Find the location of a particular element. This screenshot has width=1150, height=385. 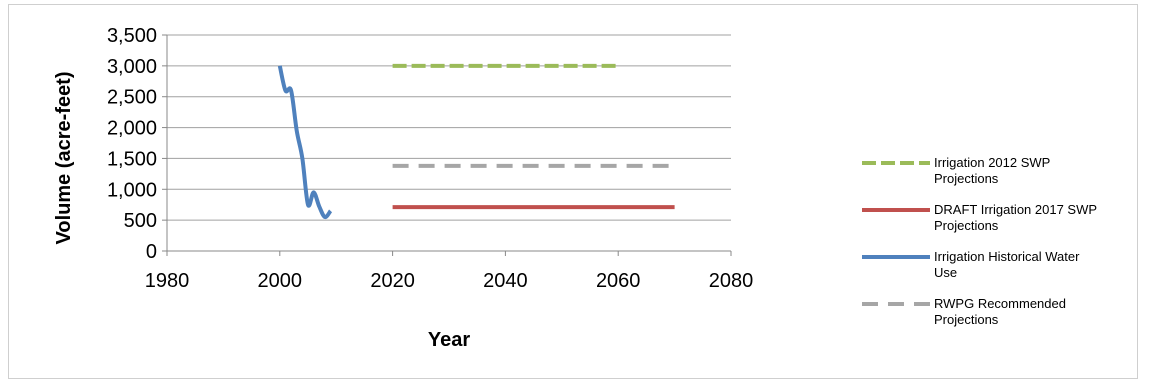

y-tick-label: 2,000 is located at coordinates (132, 129).